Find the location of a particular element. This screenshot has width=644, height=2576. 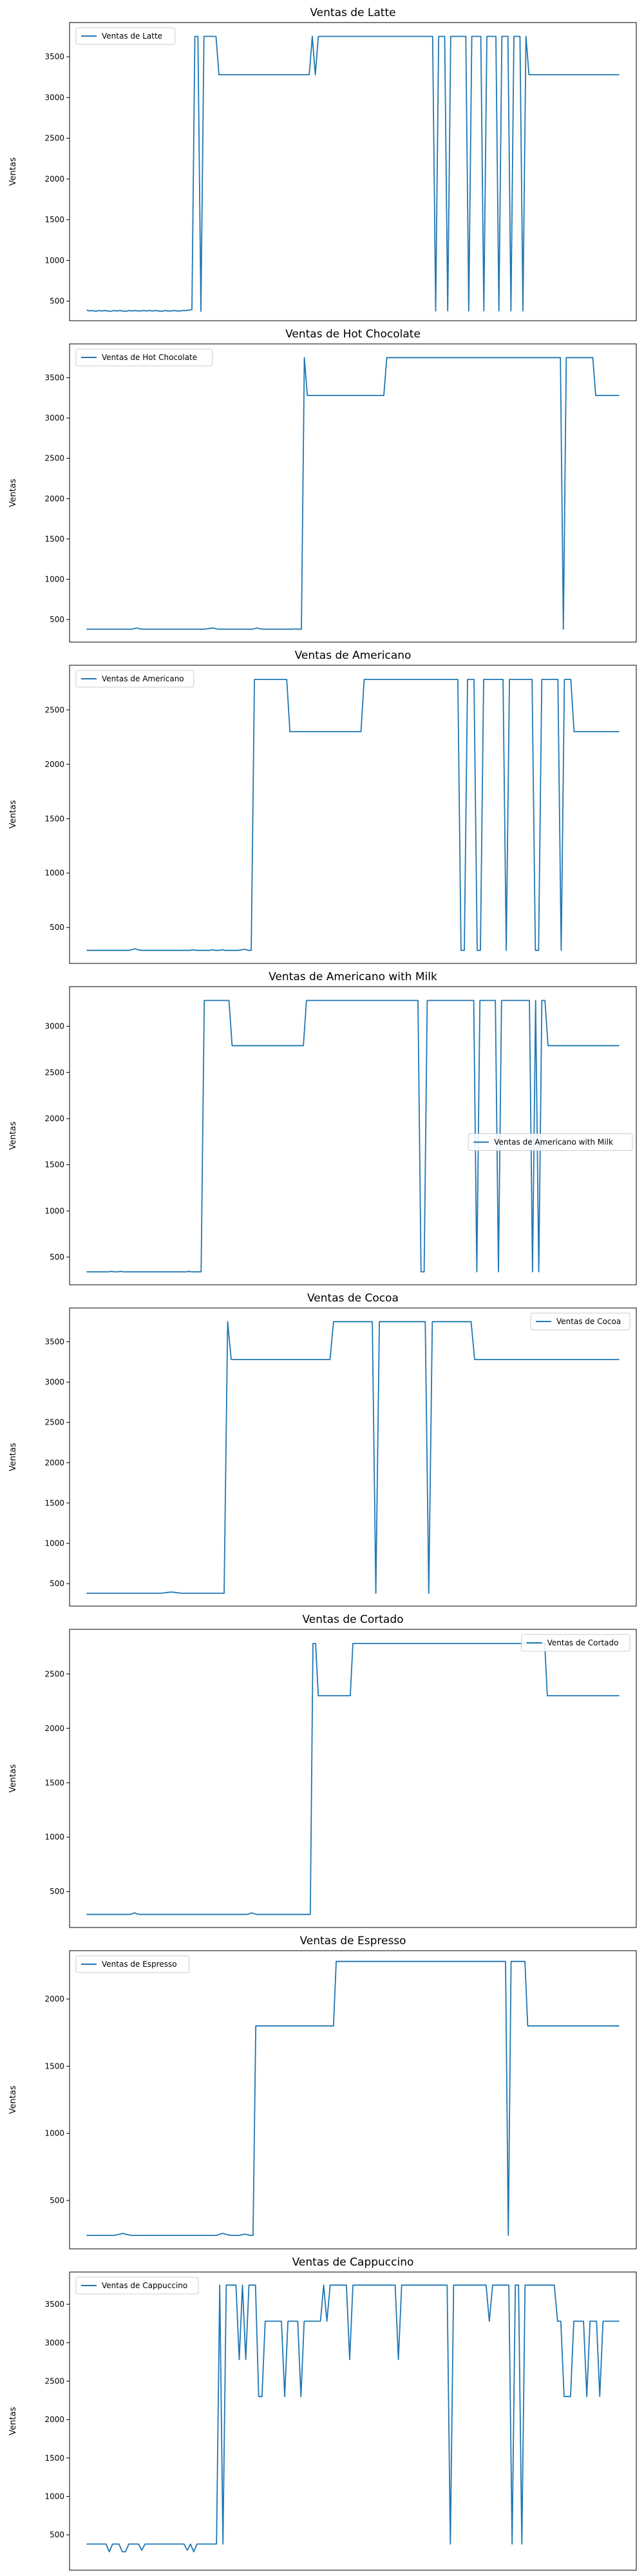

legend-label: Ventas de Americano is located at coordinates (143, 679).